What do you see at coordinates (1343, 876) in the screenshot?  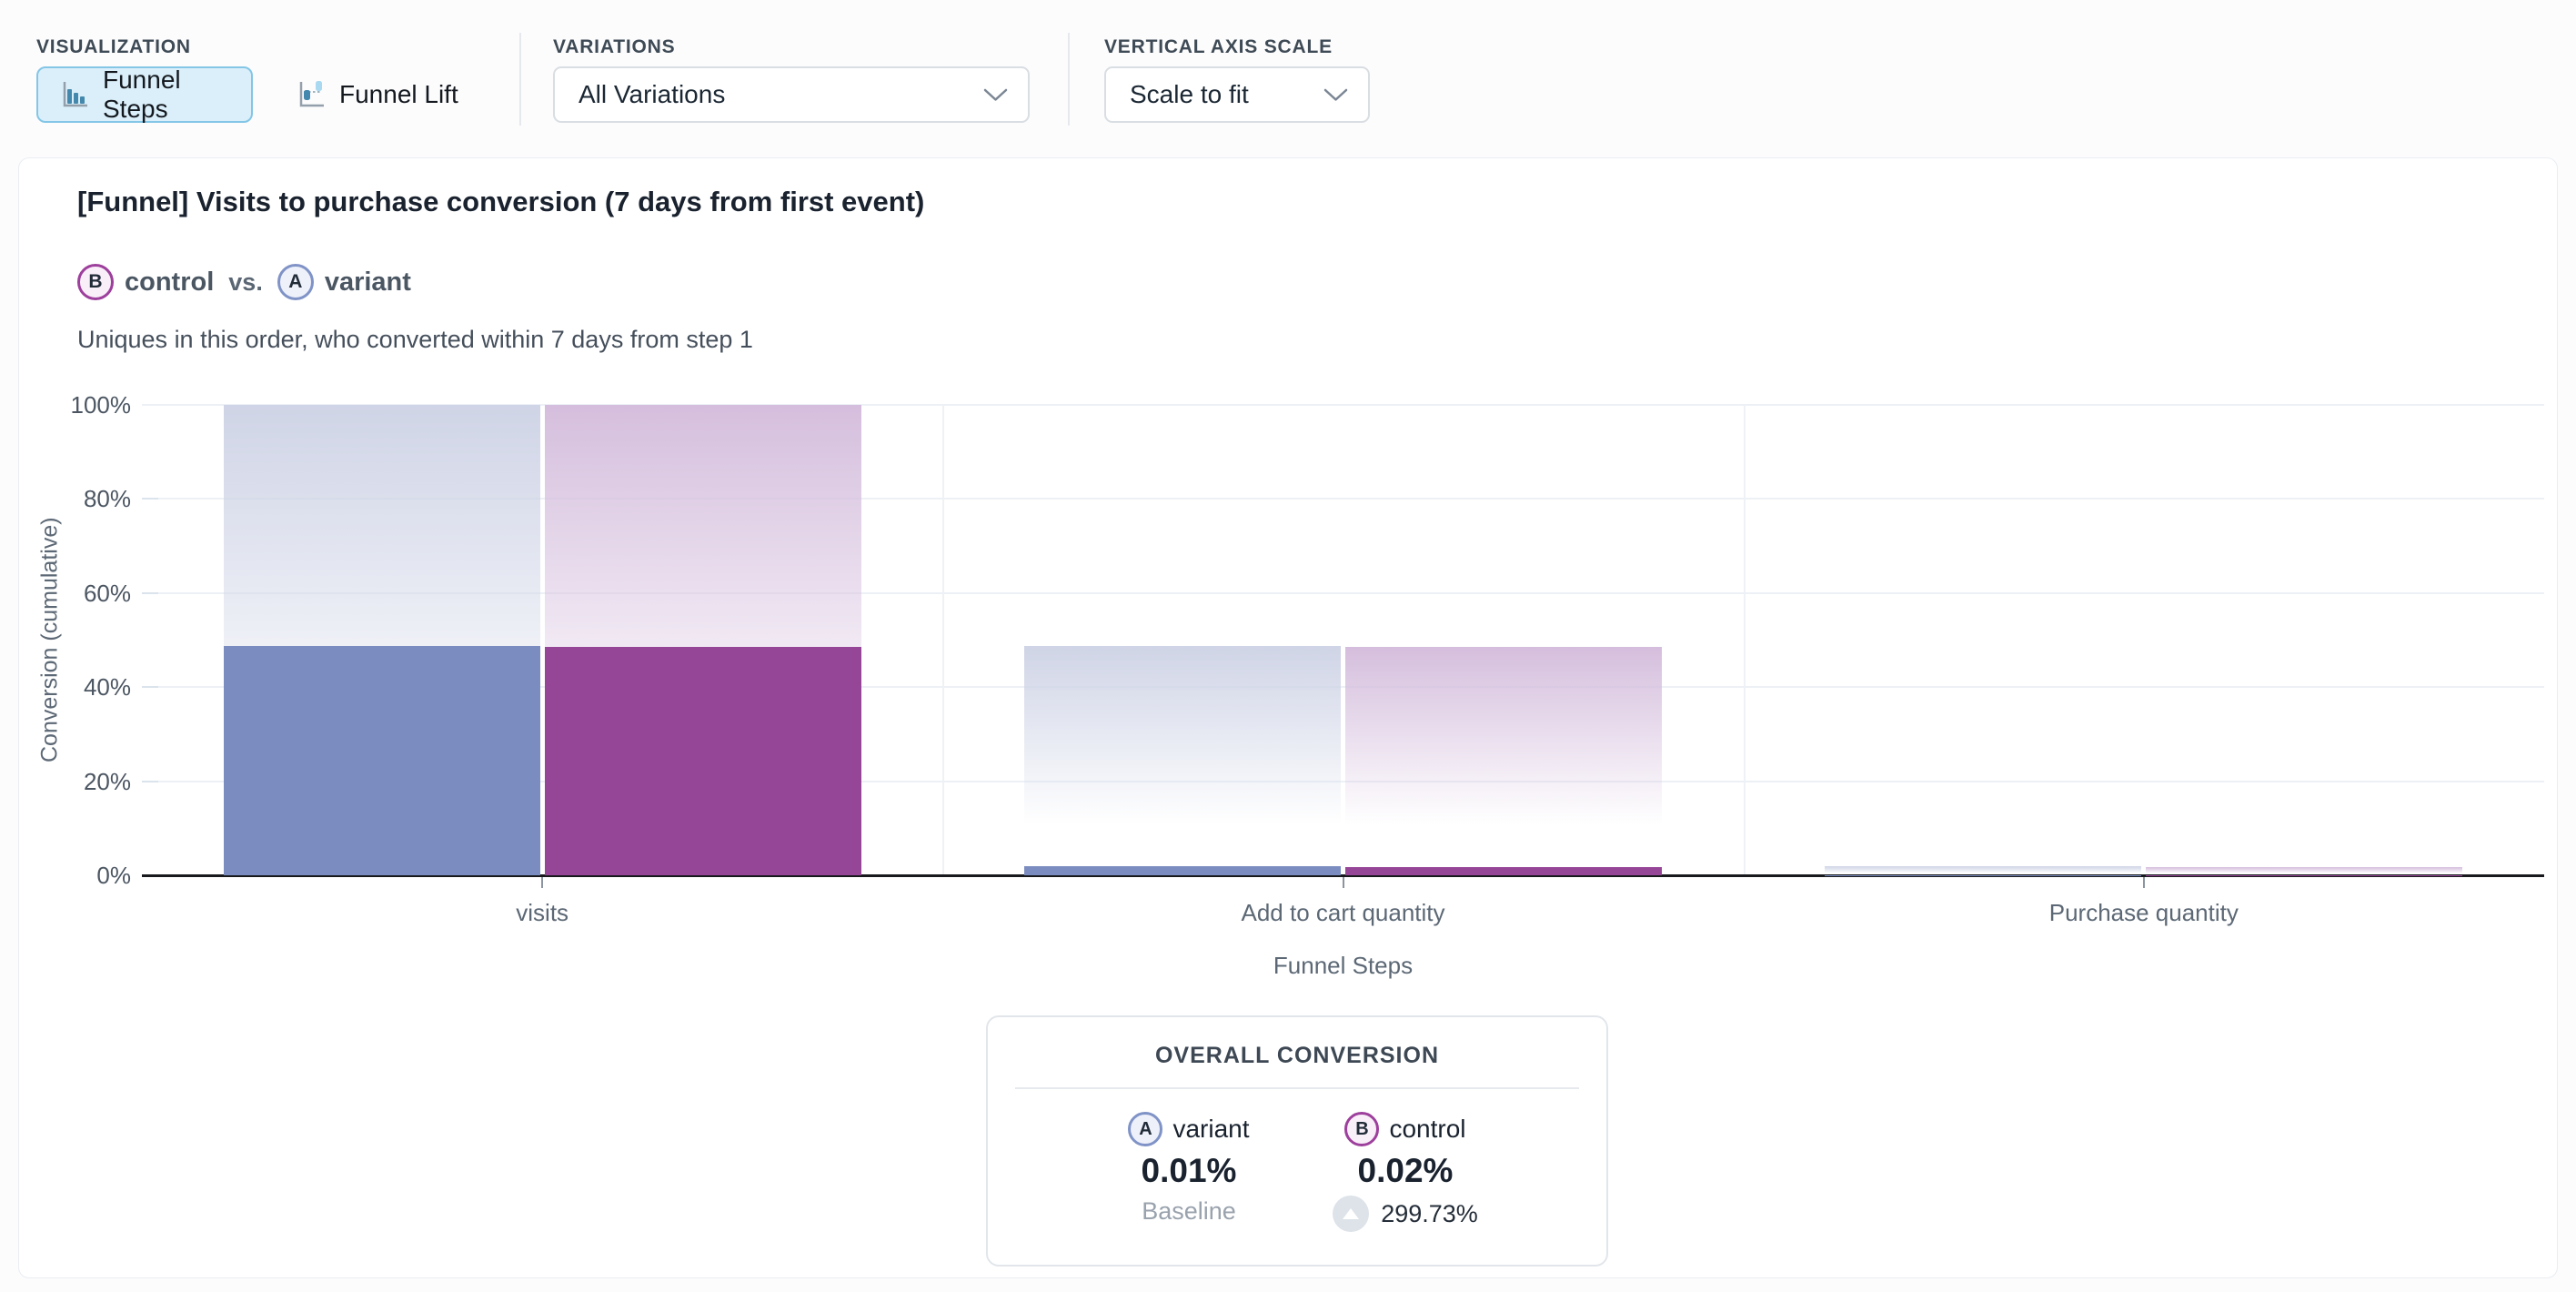 I see `x-axis-line` at bounding box center [1343, 876].